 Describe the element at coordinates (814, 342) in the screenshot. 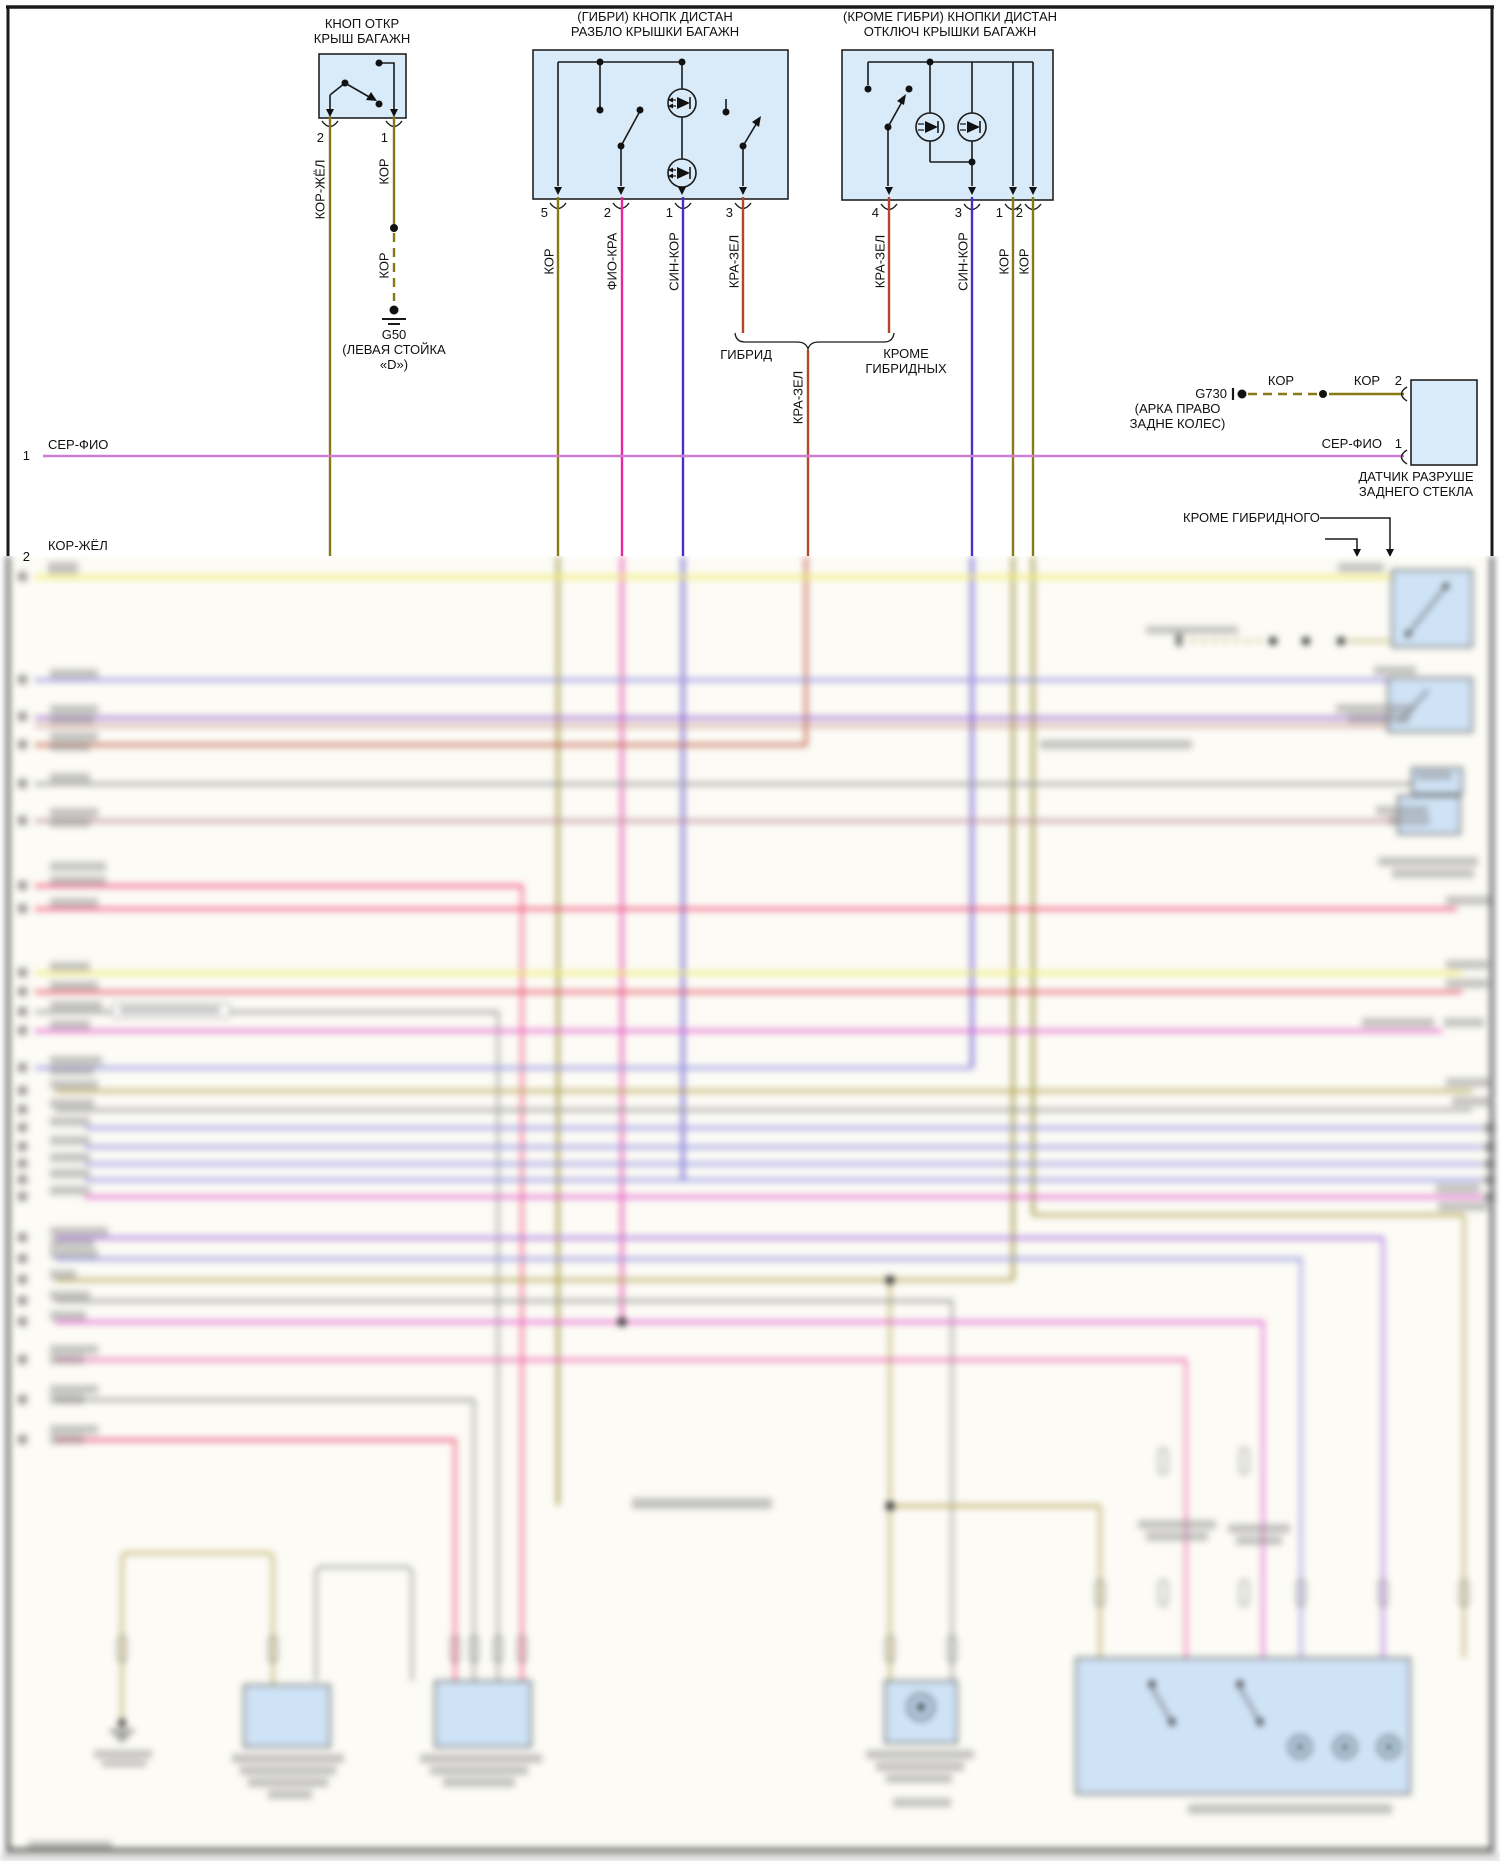

I see `brace` at that location.